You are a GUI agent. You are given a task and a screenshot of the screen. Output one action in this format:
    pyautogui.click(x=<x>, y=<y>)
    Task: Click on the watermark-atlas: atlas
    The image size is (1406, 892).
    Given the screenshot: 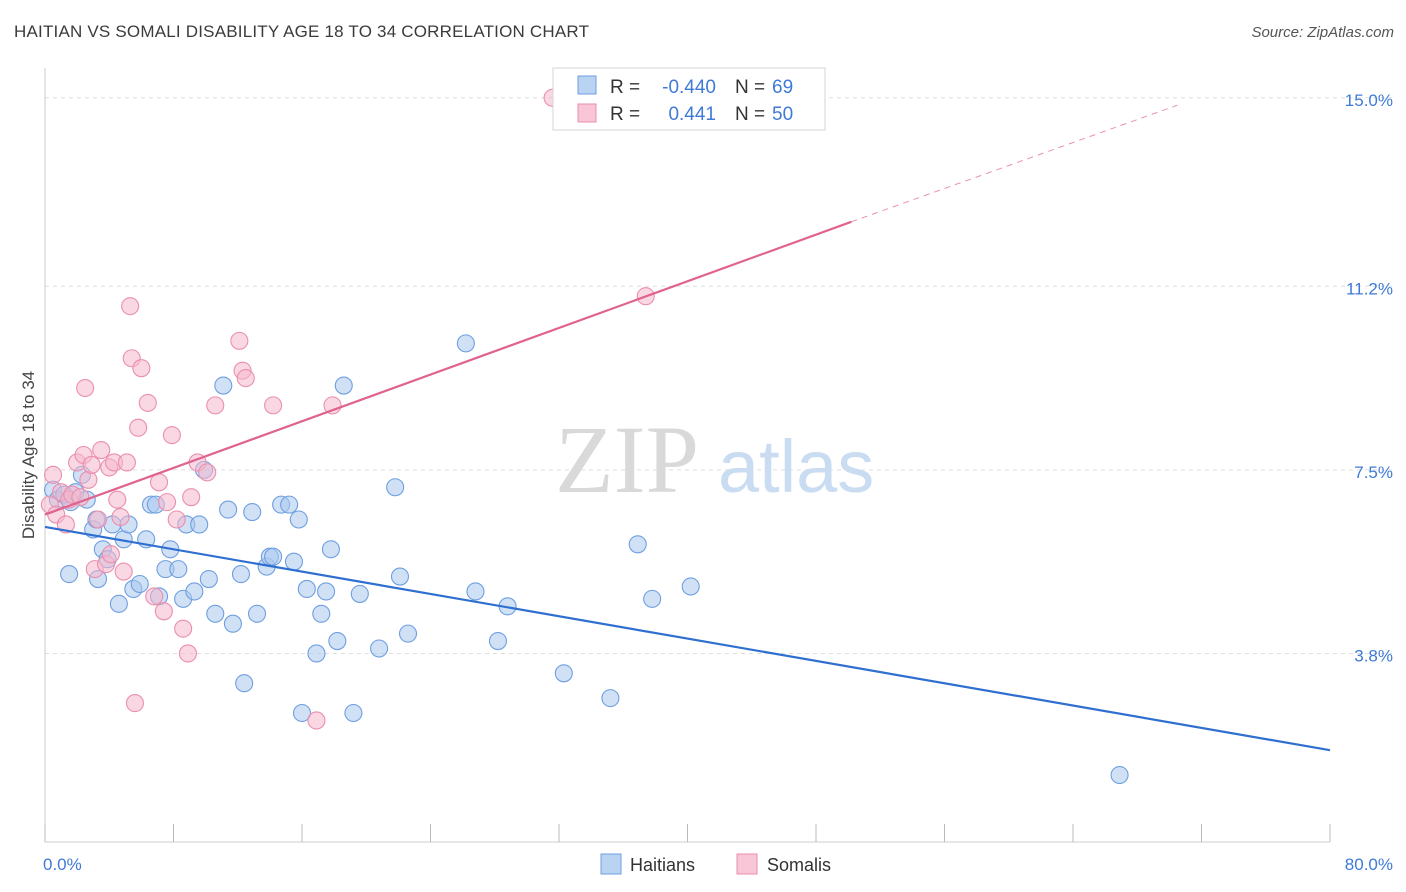 What is the action you would take?
    pyautogui.click(x=796, y=466)
    